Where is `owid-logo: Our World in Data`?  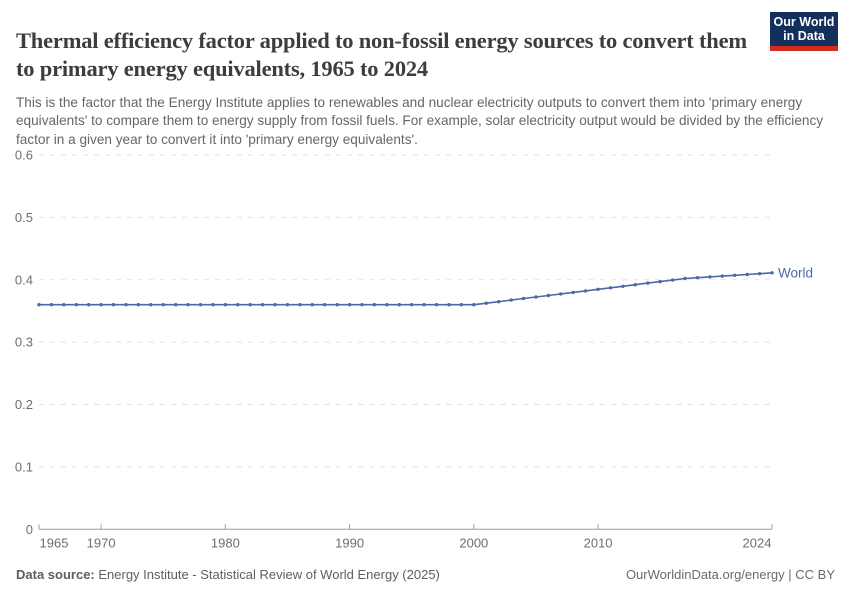 owid-logo: Our World in Data is located at coordinates (804, 31).